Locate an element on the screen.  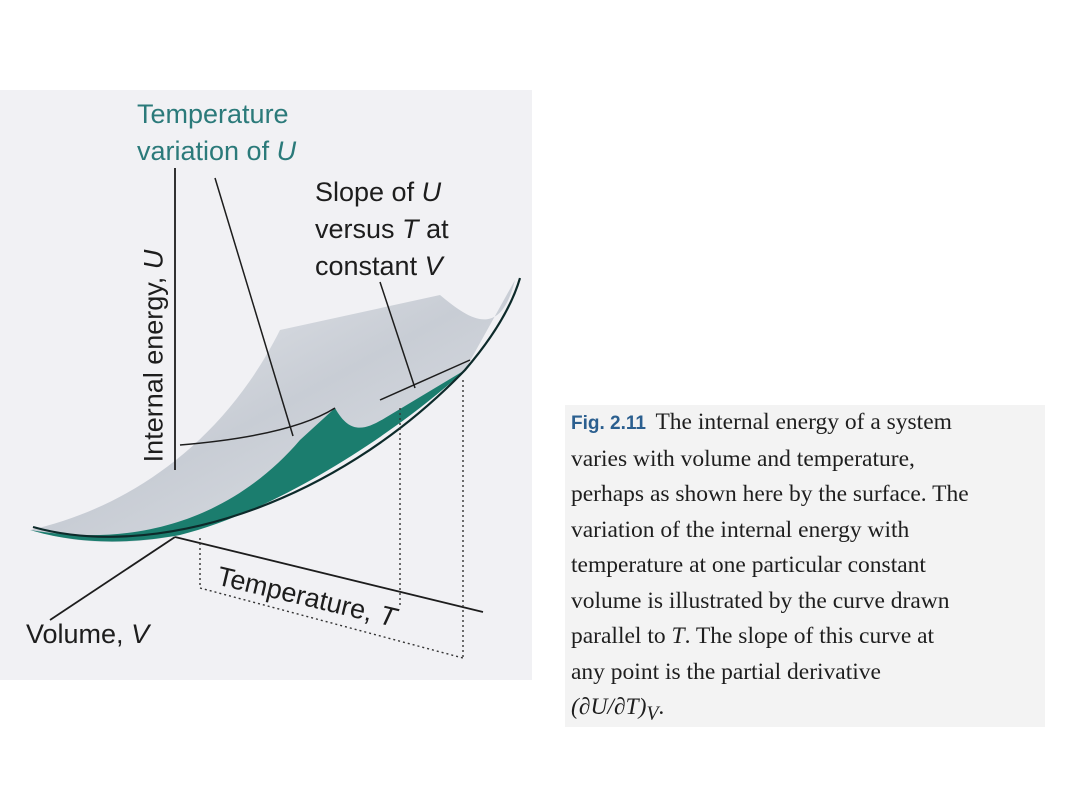
volume-curve is located at coordinates (257, 426).